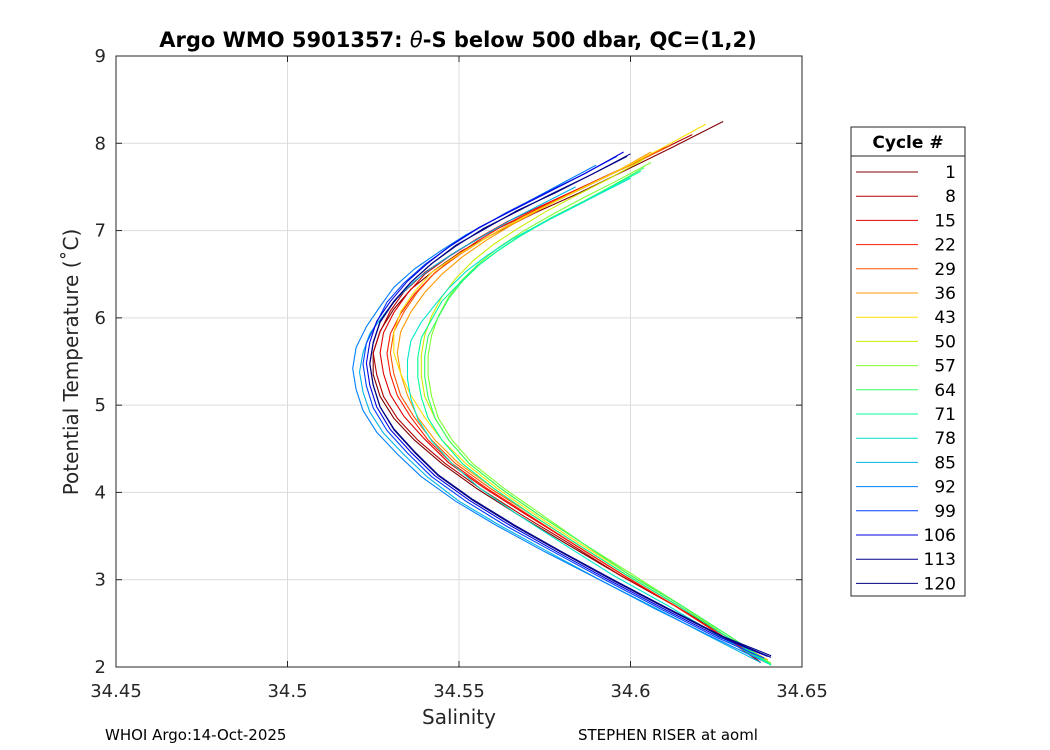  I want to click on legend-label-cycle-99: 99, so click(945, 512).